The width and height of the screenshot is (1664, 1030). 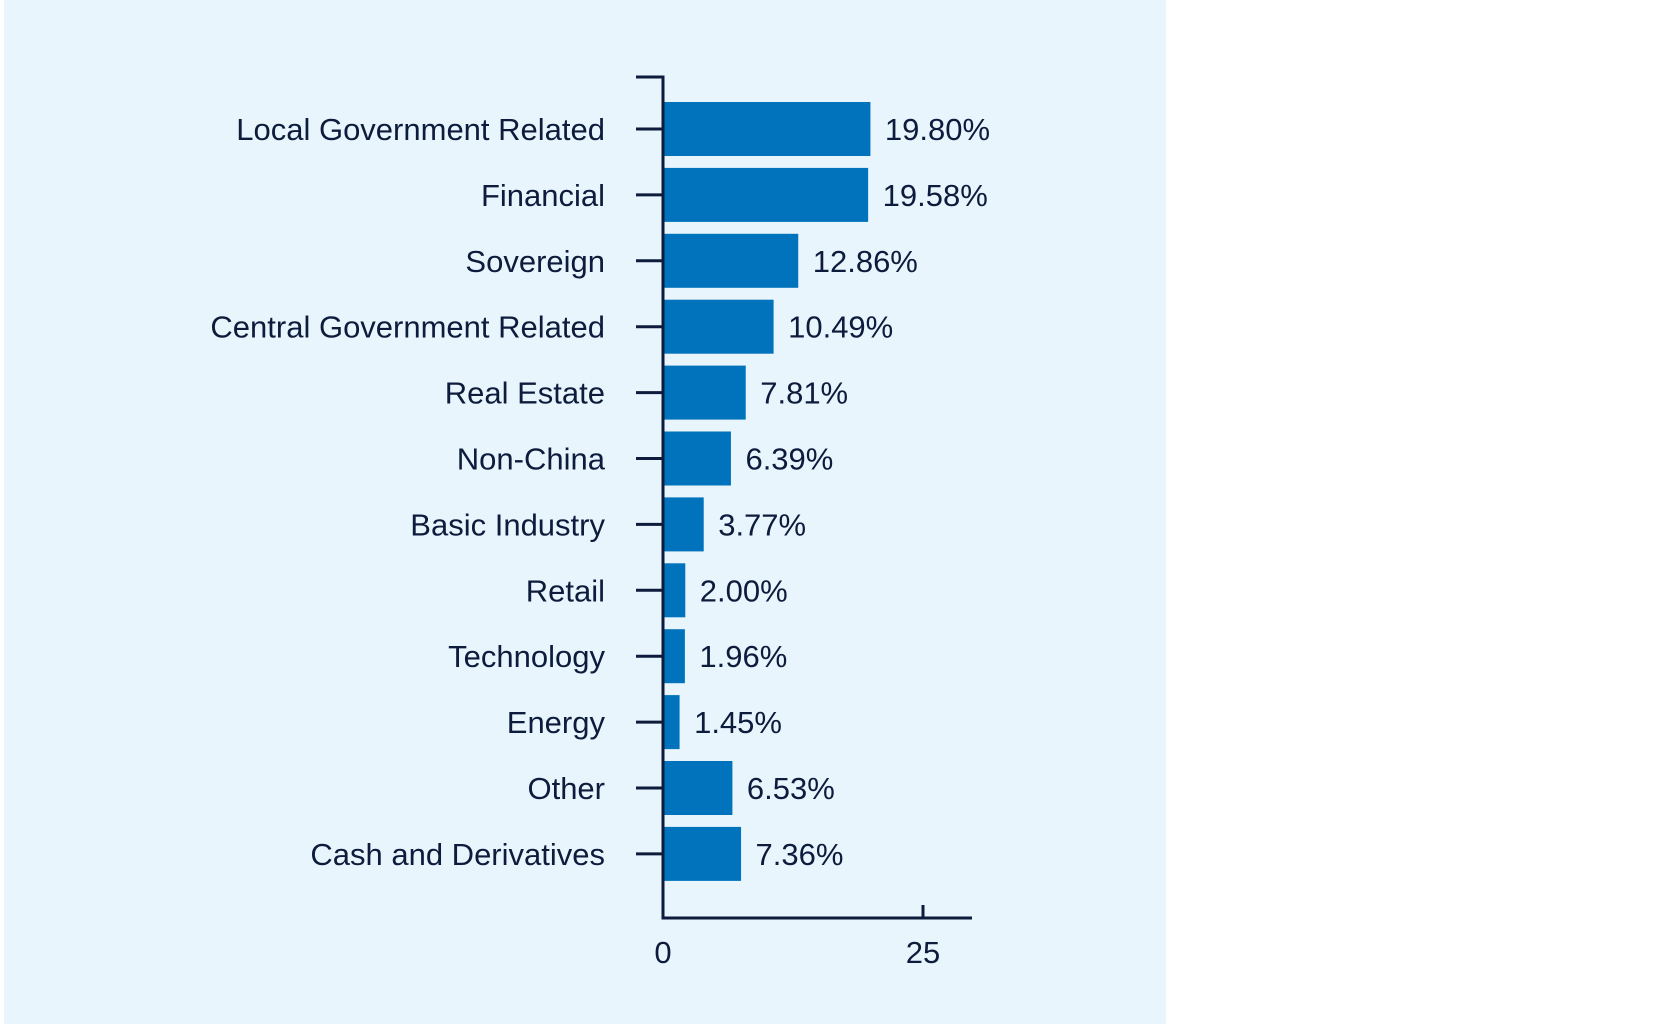 I want to click on category-label: Technology, so click(x=526, y=656).